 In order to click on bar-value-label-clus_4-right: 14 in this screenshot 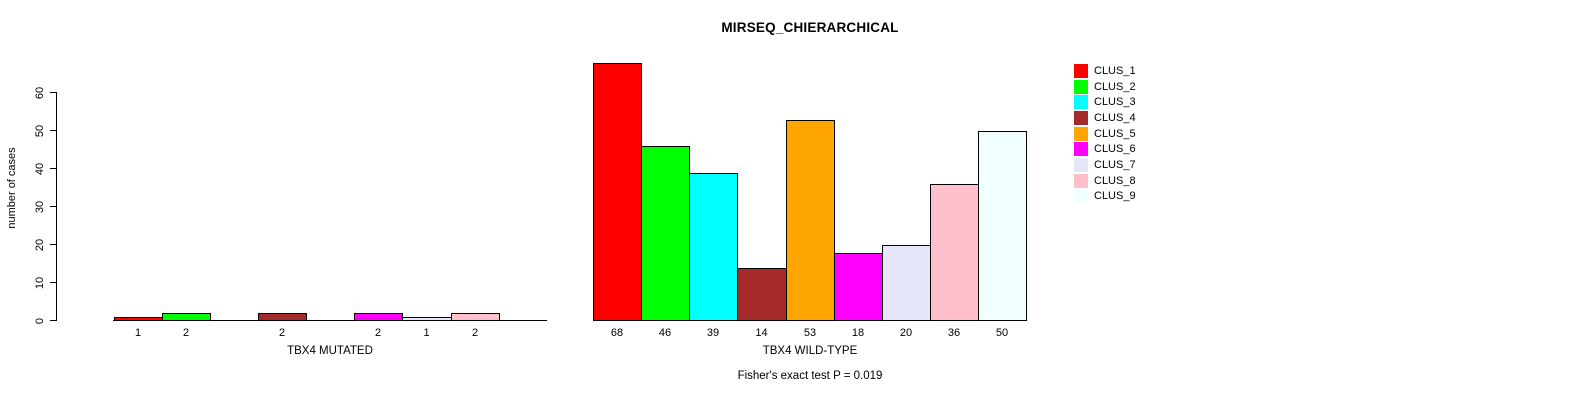, I will do `click(761, 333)`.